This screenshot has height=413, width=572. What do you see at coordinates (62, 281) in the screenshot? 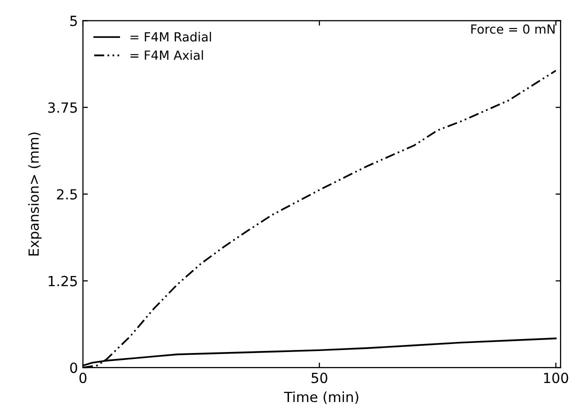
I see `y-tick-label: 1.25` at bounding box center [62, 281].